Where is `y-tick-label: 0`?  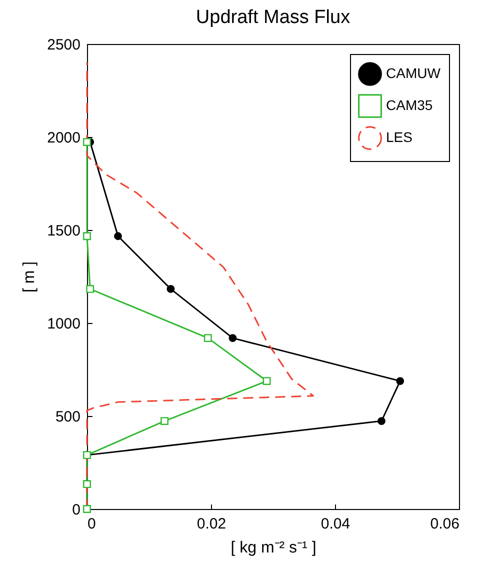 y-tick-label: 0 is located at coordinates (76, 510).